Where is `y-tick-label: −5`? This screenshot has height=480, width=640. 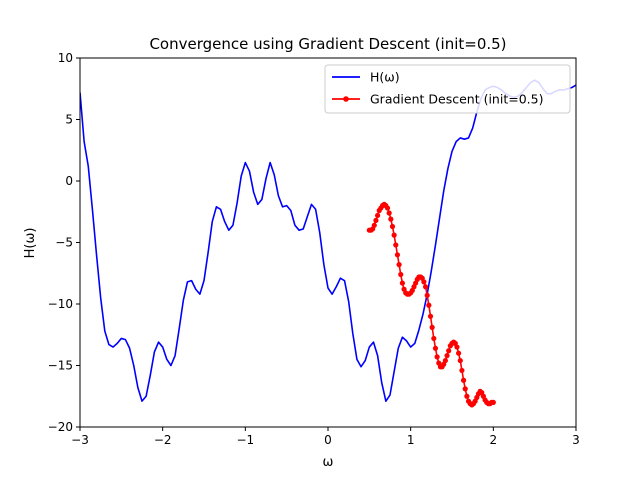
y-tick-label: −5 is located at coordinates (64, 243).